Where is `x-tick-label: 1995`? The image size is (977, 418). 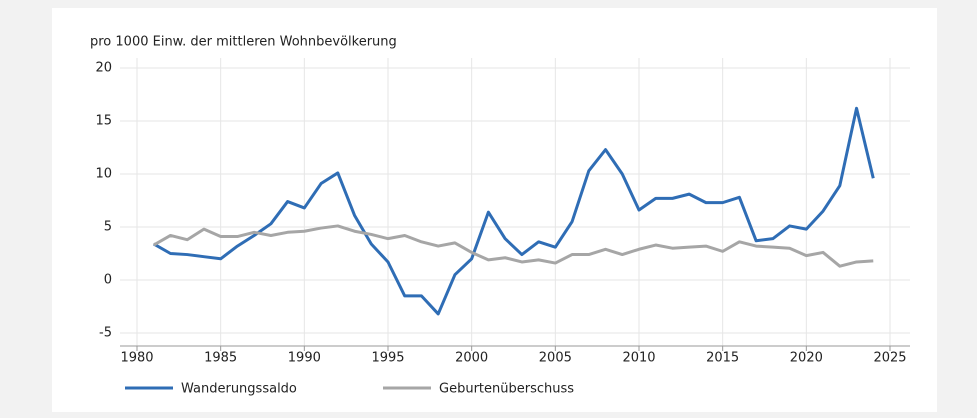
x-tick-label: 1995 is located at coordinates (387, 358).